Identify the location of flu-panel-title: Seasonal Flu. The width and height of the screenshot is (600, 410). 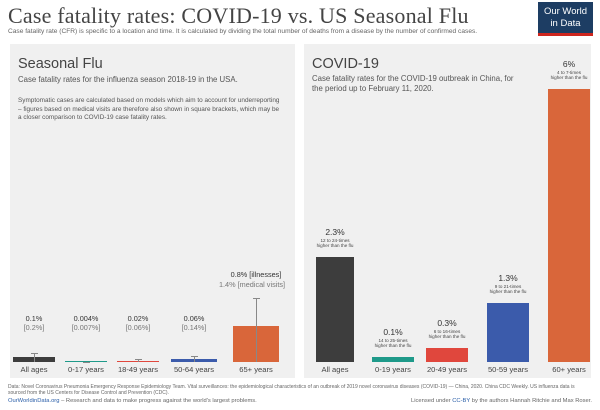
(60, 64).